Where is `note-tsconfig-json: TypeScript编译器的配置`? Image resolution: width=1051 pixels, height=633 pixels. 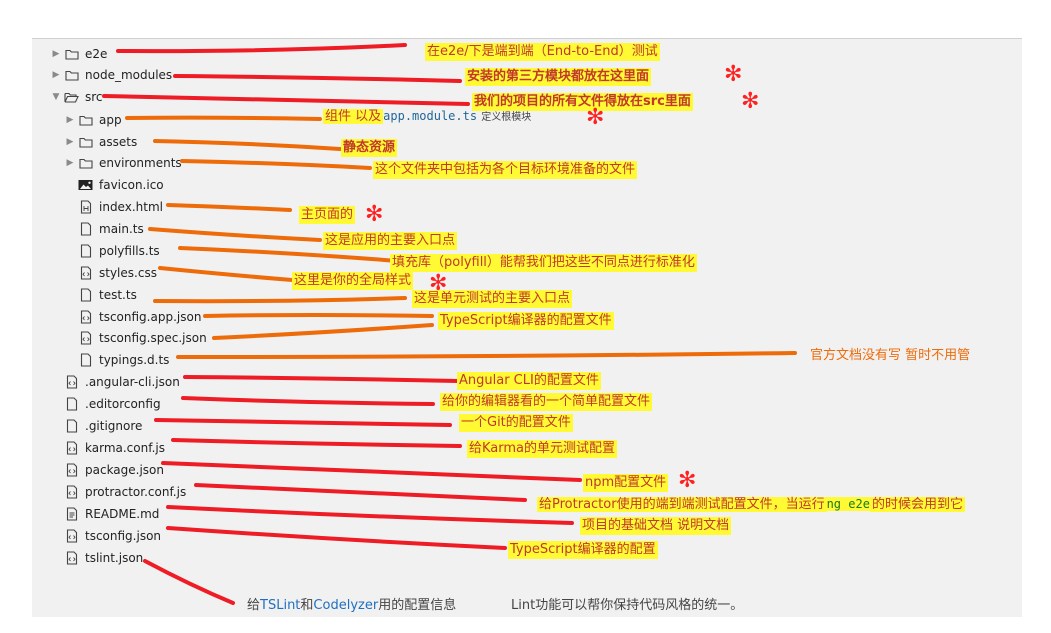 note-tsconfig-json: TypeScript编译器的配置 is located at coordinates (583, 550).